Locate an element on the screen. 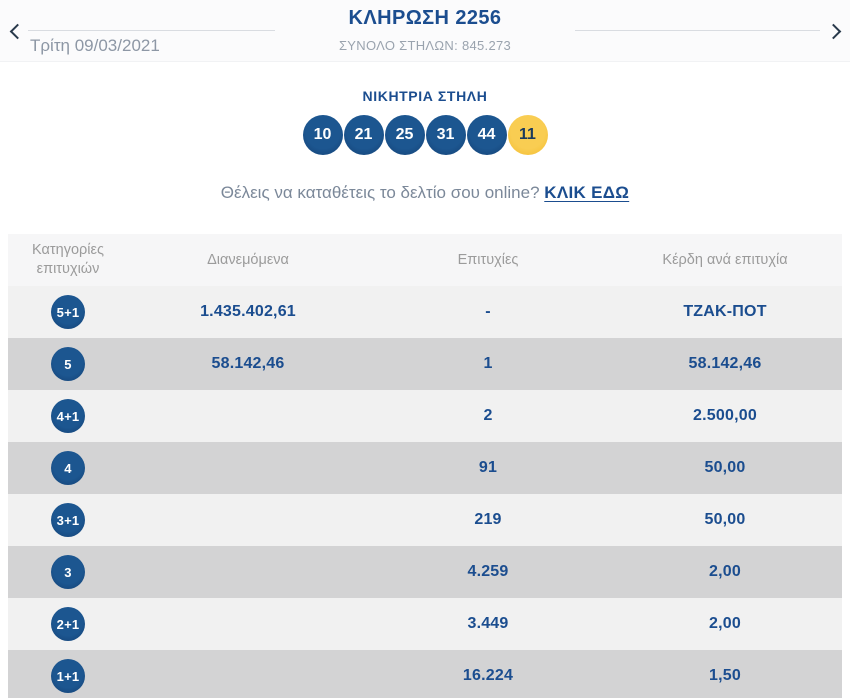  chevron-right-icon is located at coordinates (833, 31).